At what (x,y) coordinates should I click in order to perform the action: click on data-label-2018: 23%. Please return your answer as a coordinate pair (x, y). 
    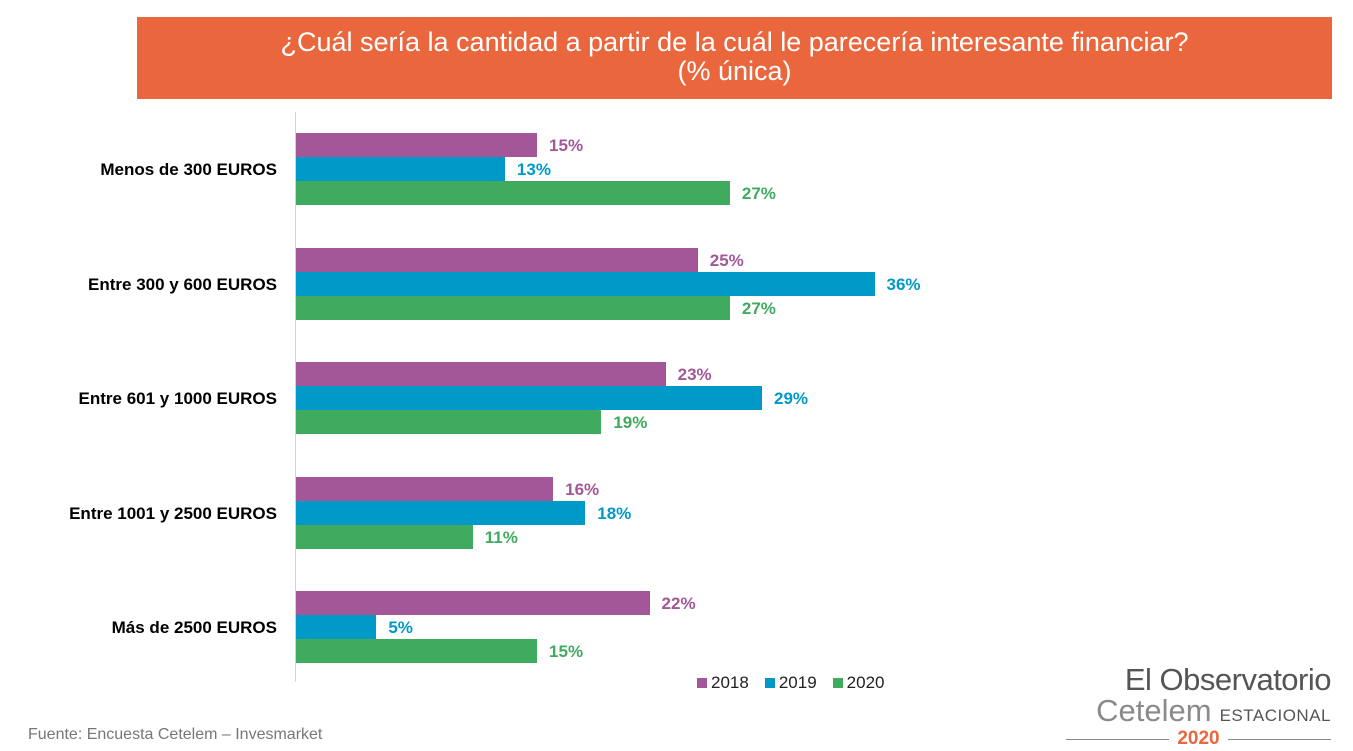
    Looking at the image, I should click on (694, 374).